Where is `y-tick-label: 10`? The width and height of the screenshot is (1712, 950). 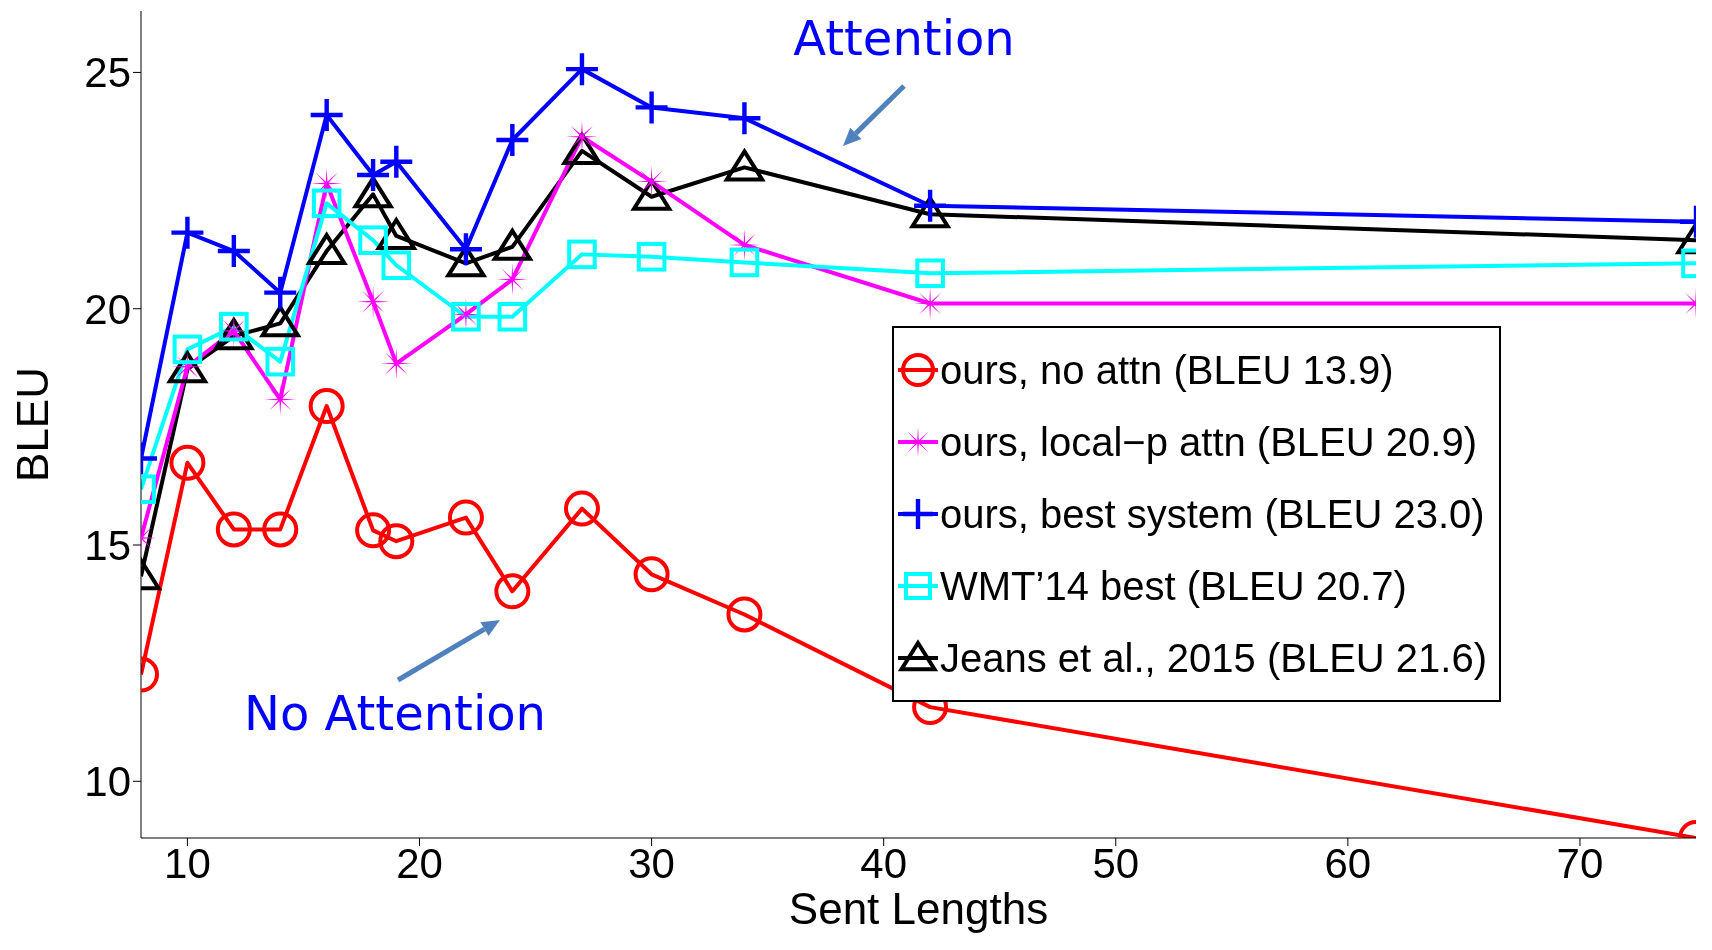
y-tick-label: 10 is located at coordinates (107, 782).